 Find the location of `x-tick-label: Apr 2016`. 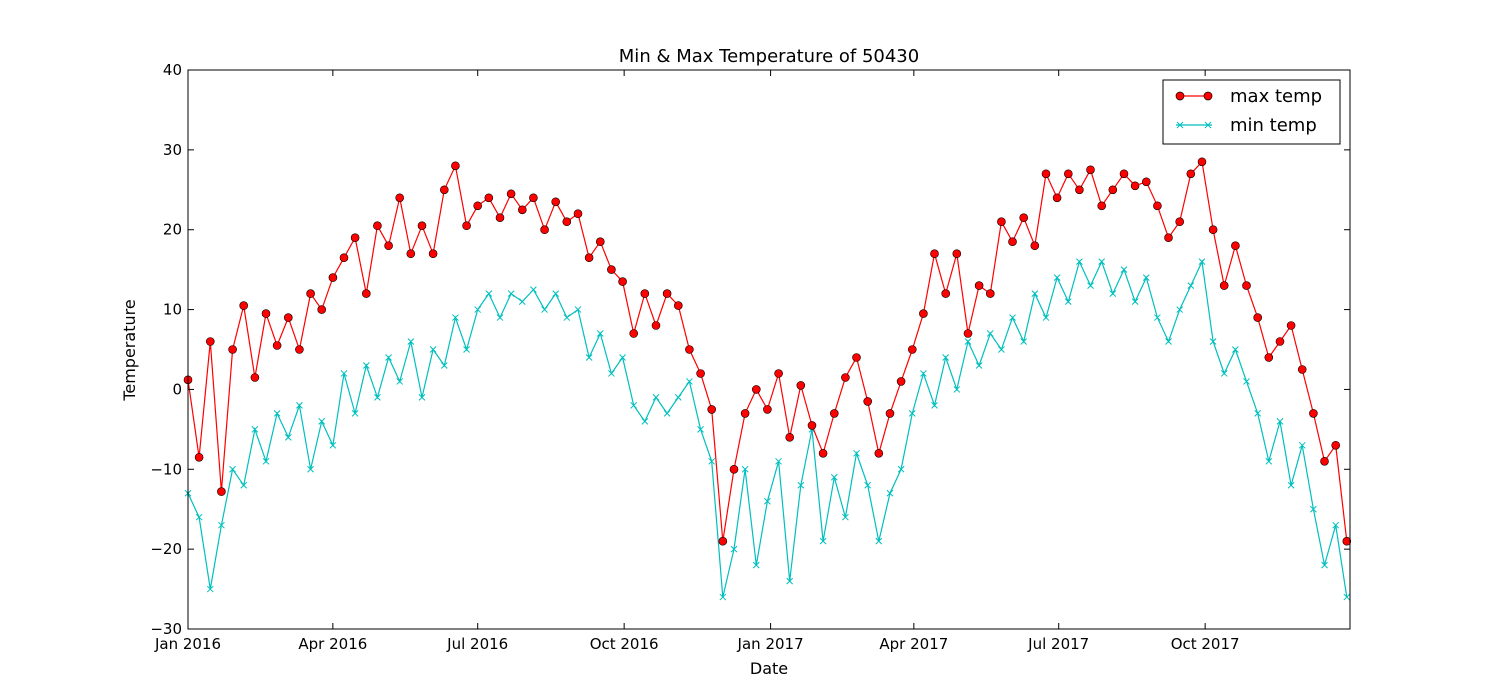

x-tick-label: Apr 2016 is located at coordinates (332, 644).